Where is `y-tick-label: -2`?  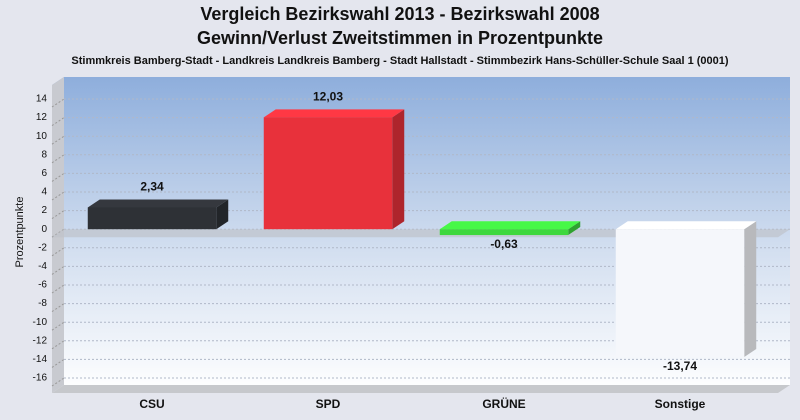
y-tick-label: -2 is located at coordinates (42, 247).